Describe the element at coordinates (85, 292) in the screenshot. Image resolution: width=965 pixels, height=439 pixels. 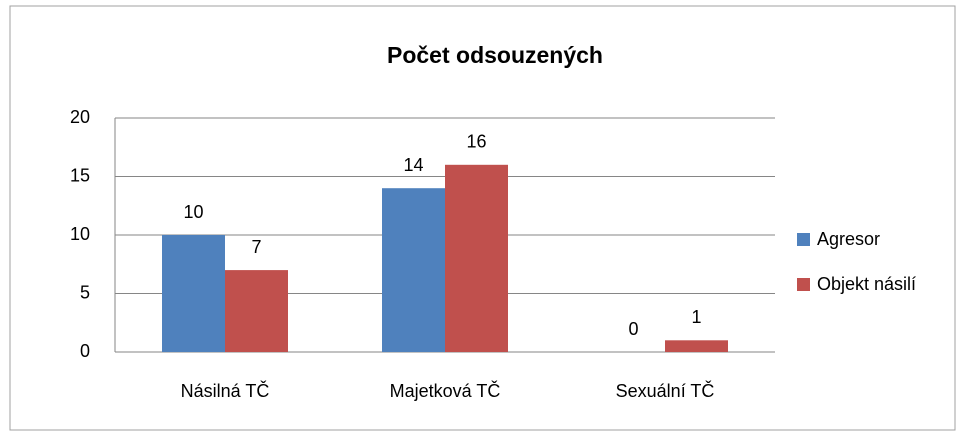
I see `y-tick-label: 5` at that location.